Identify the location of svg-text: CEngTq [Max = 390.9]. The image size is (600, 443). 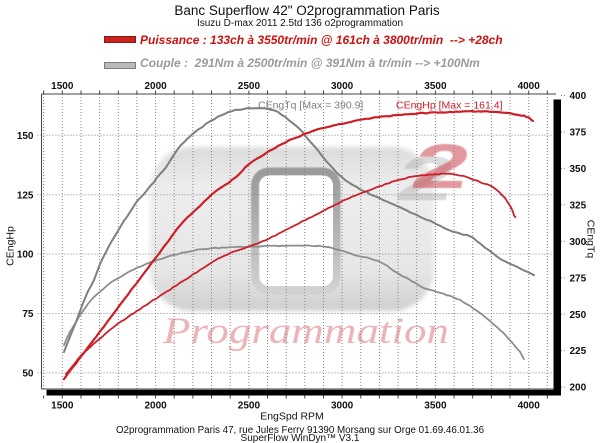
(310, 106).